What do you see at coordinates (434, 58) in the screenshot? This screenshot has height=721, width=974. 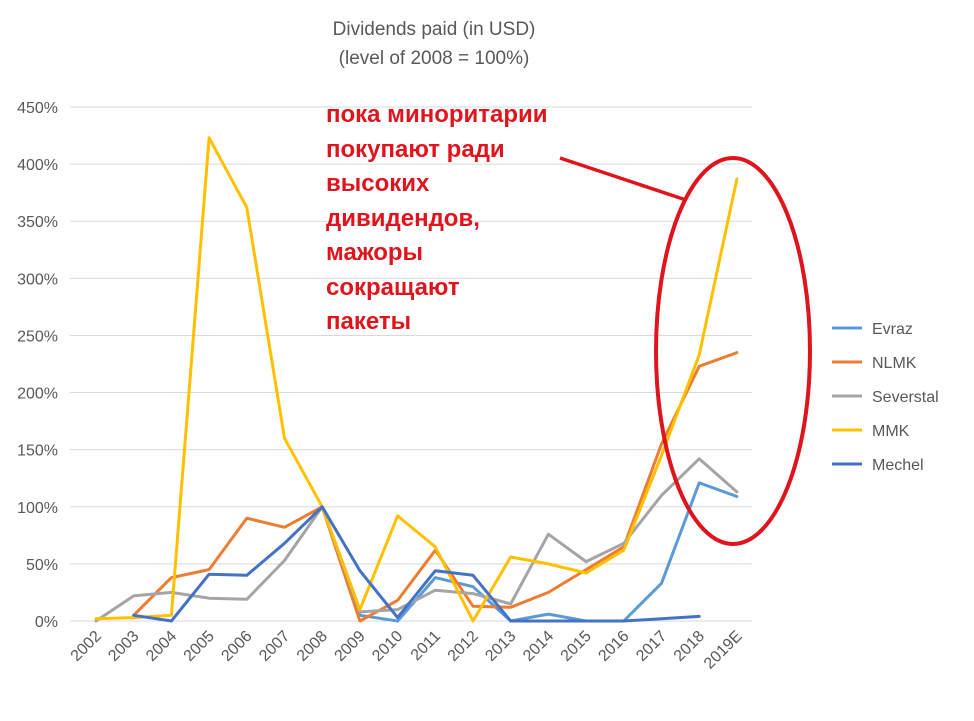 I see `chart-subtitle: (level of 2008 = 100%)` at bounding box center [434, 58].